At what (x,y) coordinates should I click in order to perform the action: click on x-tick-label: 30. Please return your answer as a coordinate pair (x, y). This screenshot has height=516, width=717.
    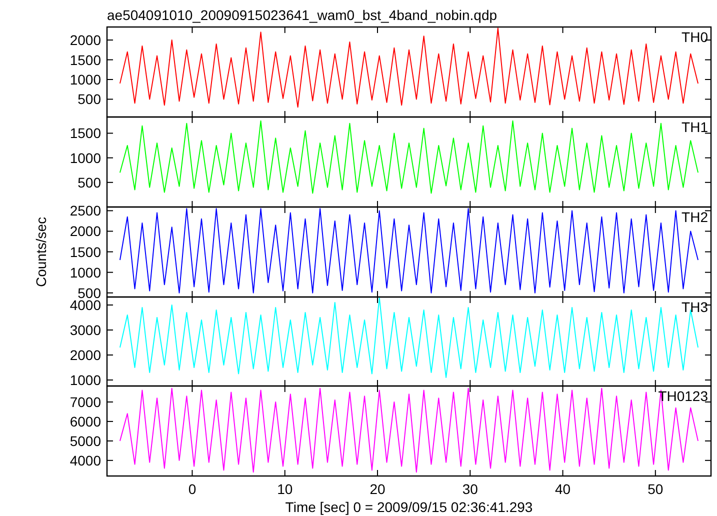
    Looking at the image, I should click on (470, 489).